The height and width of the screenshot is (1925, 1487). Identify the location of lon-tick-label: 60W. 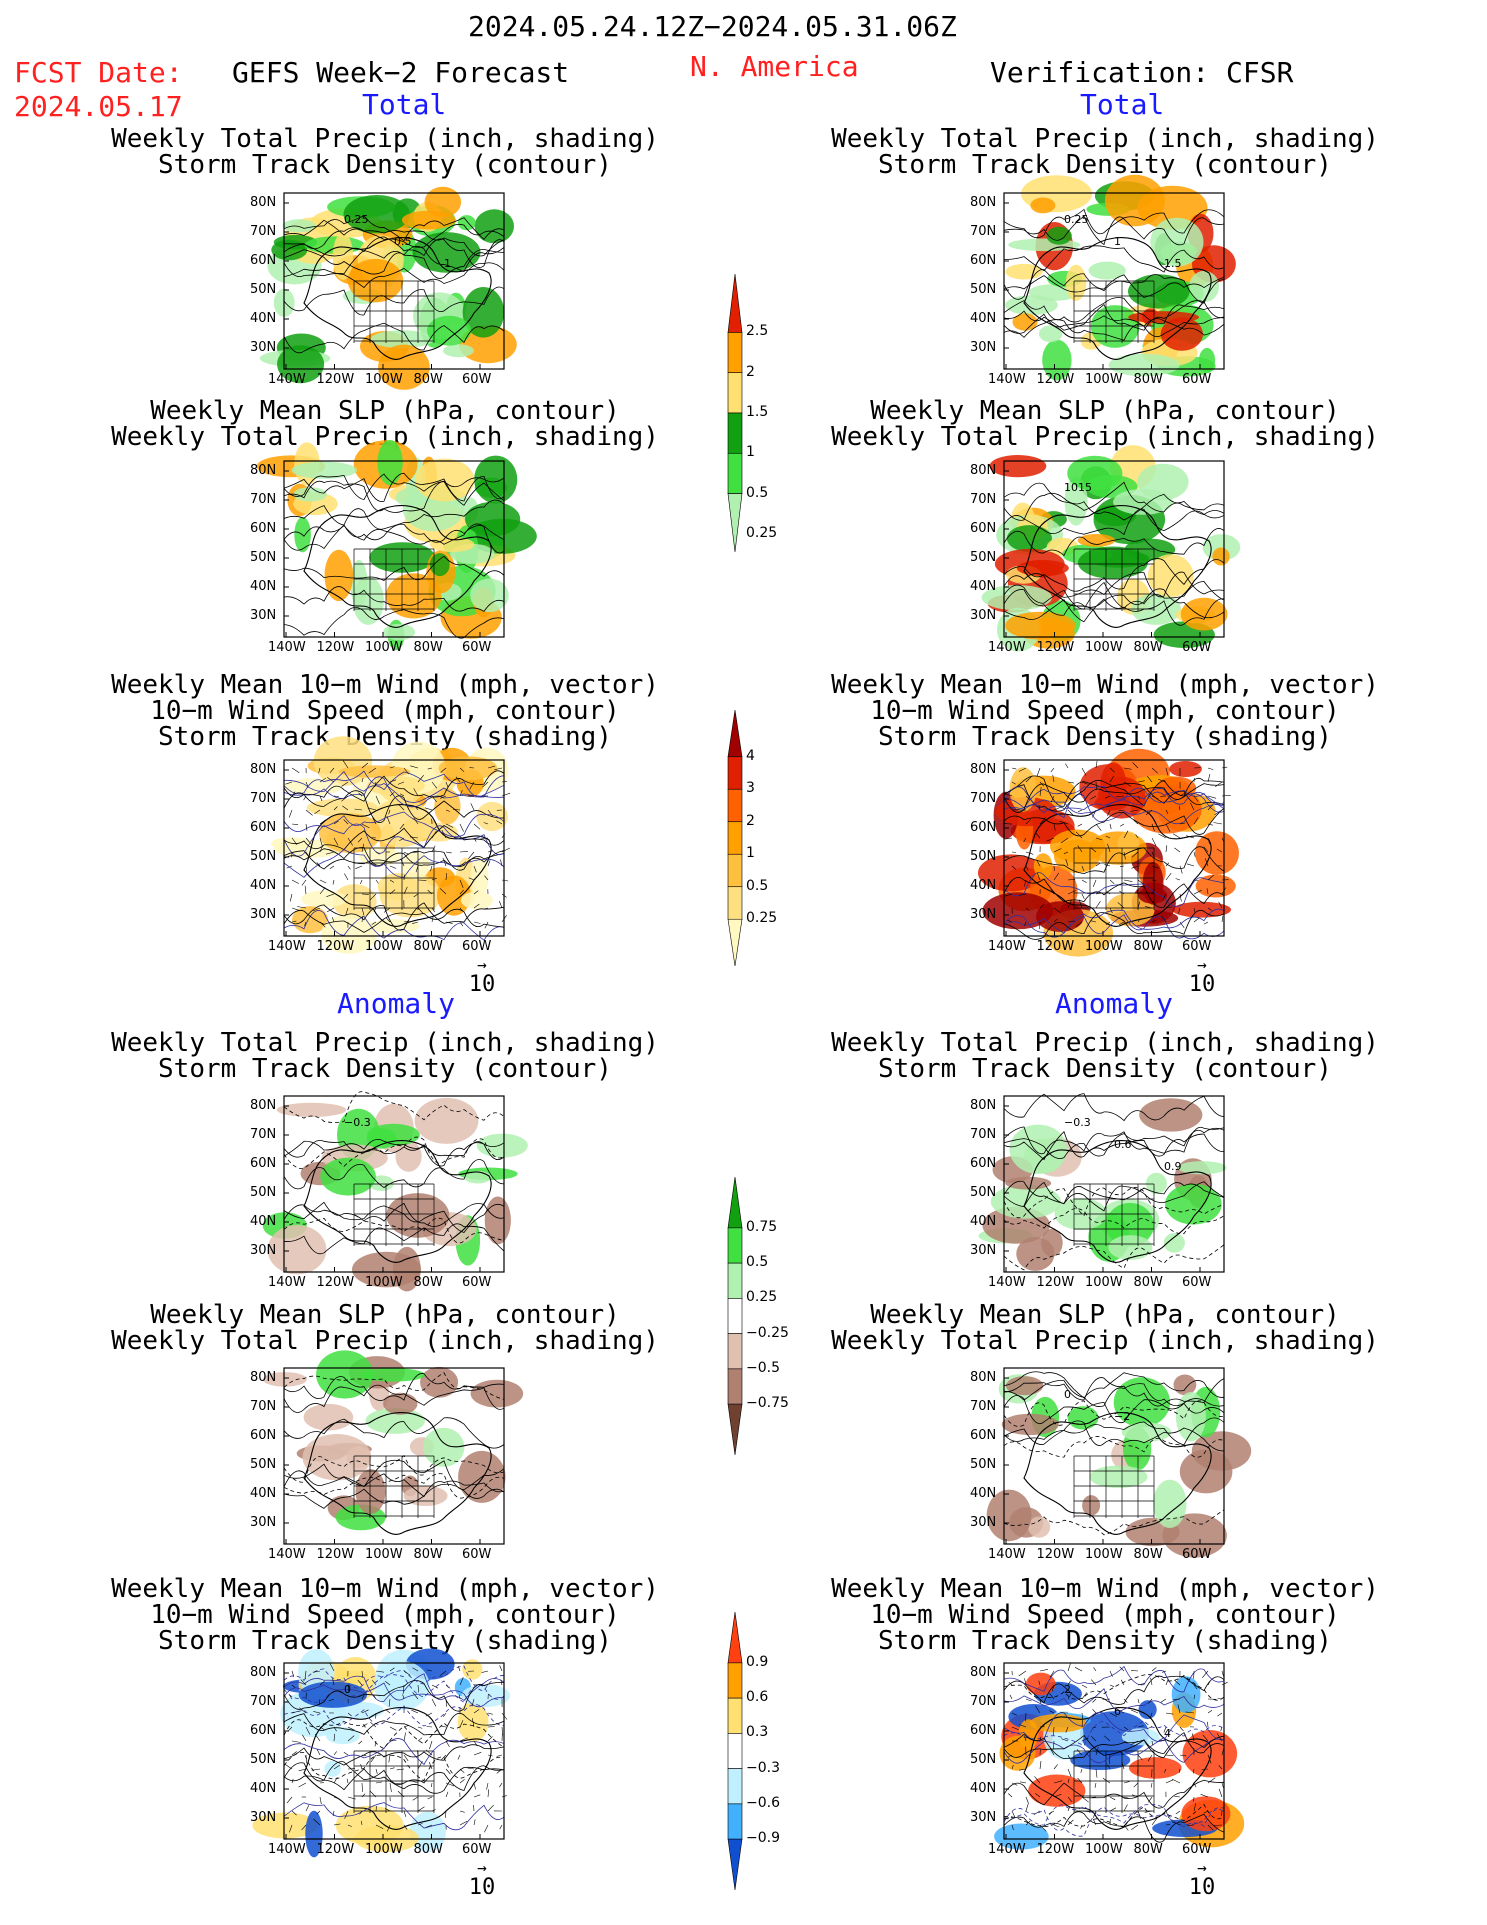
(1197, 946).